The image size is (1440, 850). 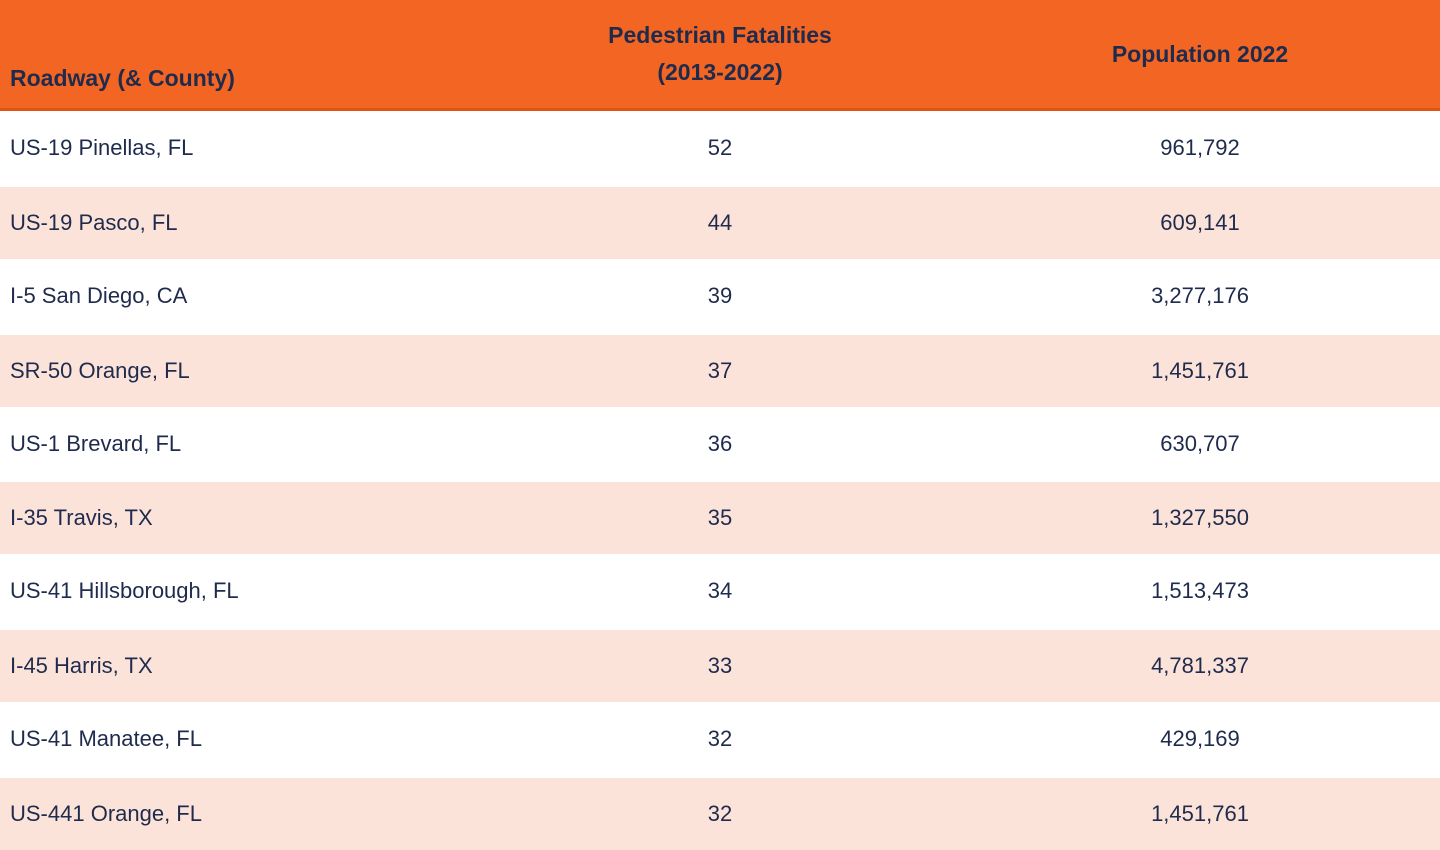 I want to click on cell-roadway: US-41 Manatee, FL, so click(x=106, y=739).